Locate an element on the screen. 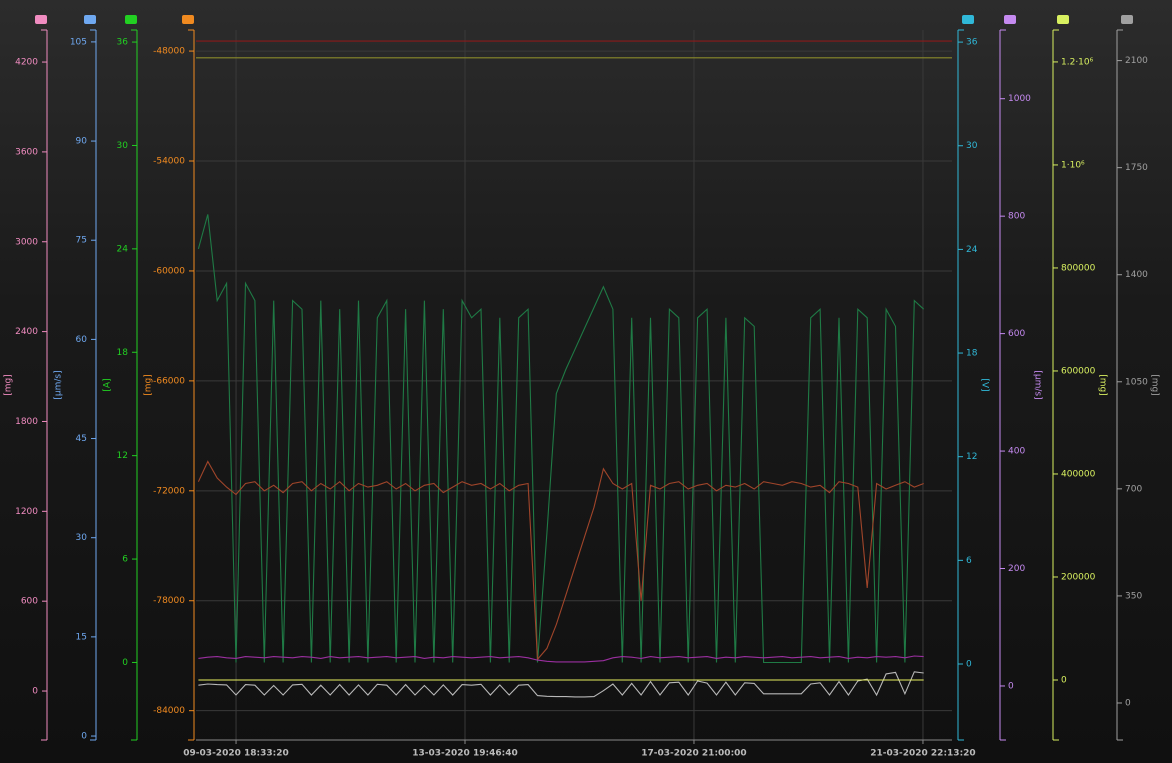 The height and width of the screenshot is (763, 1172). y-tick-label: -60000 is located at coordinates (169, 271).